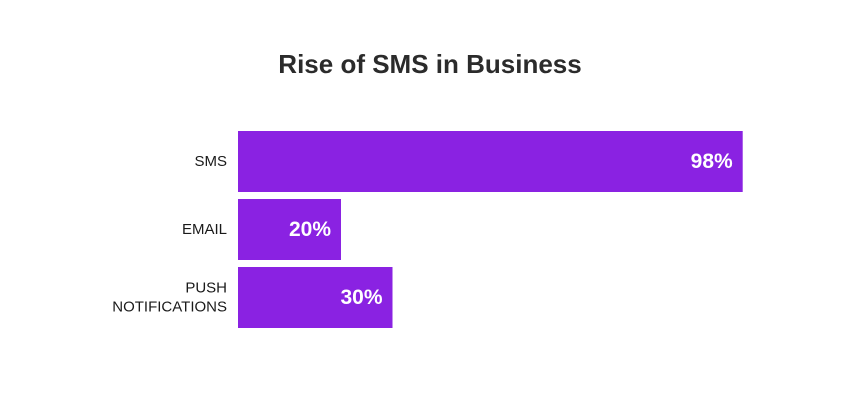  Describe the element at coordinates (169, 234) in the screenshot. I see `category-labels-layer: SMS EMAIL PUSH NOTIFICATIONS` at that location.